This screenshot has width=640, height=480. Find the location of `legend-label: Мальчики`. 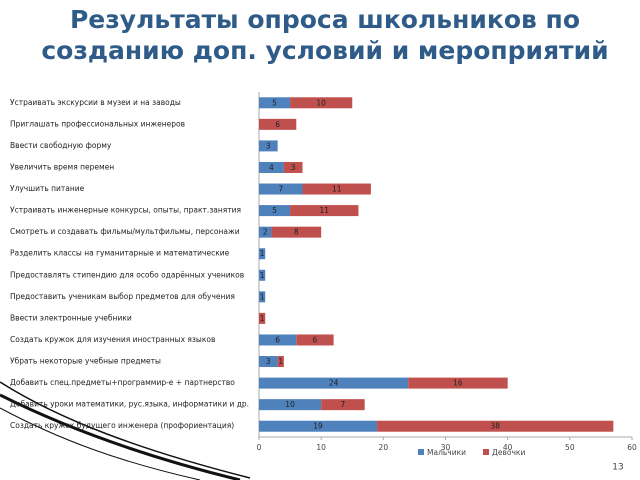

legend-label: Мальчики is located at coordinates (446, 452).